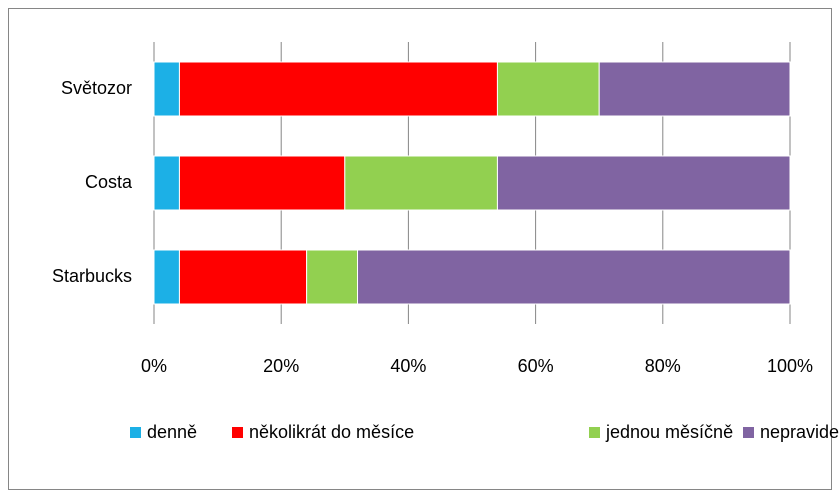  I want to click on x-tick-label: 100%, so click(790, 366).